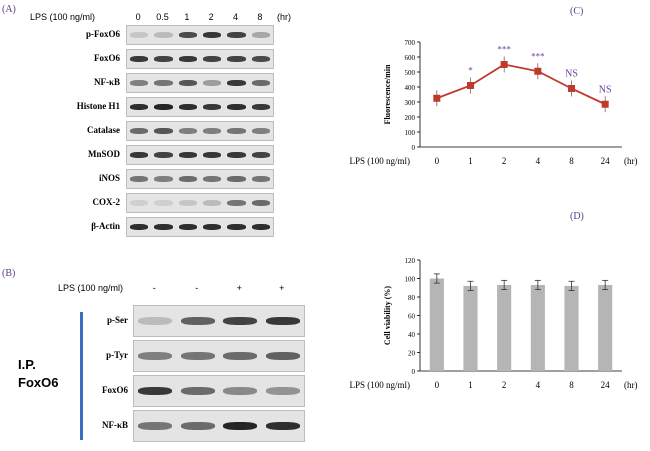 Image resolution: width=650 pixels, height=451 pixels. Describe the element at coordinates (103, 154) in the screenshot. I see `blot-label: MnSOD` at that location.